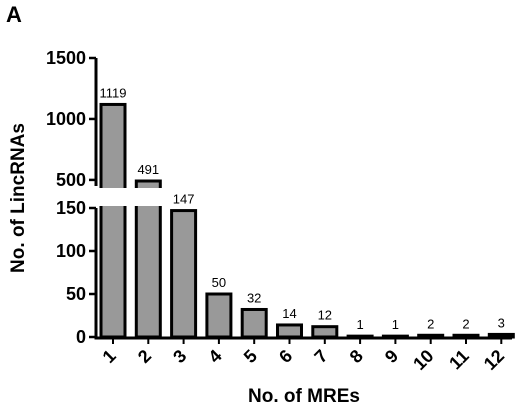 The image size is (526, 412). Describe the element at coordinates (289, 313) in the screenshot. I see `data-label-6: 14` at that location.